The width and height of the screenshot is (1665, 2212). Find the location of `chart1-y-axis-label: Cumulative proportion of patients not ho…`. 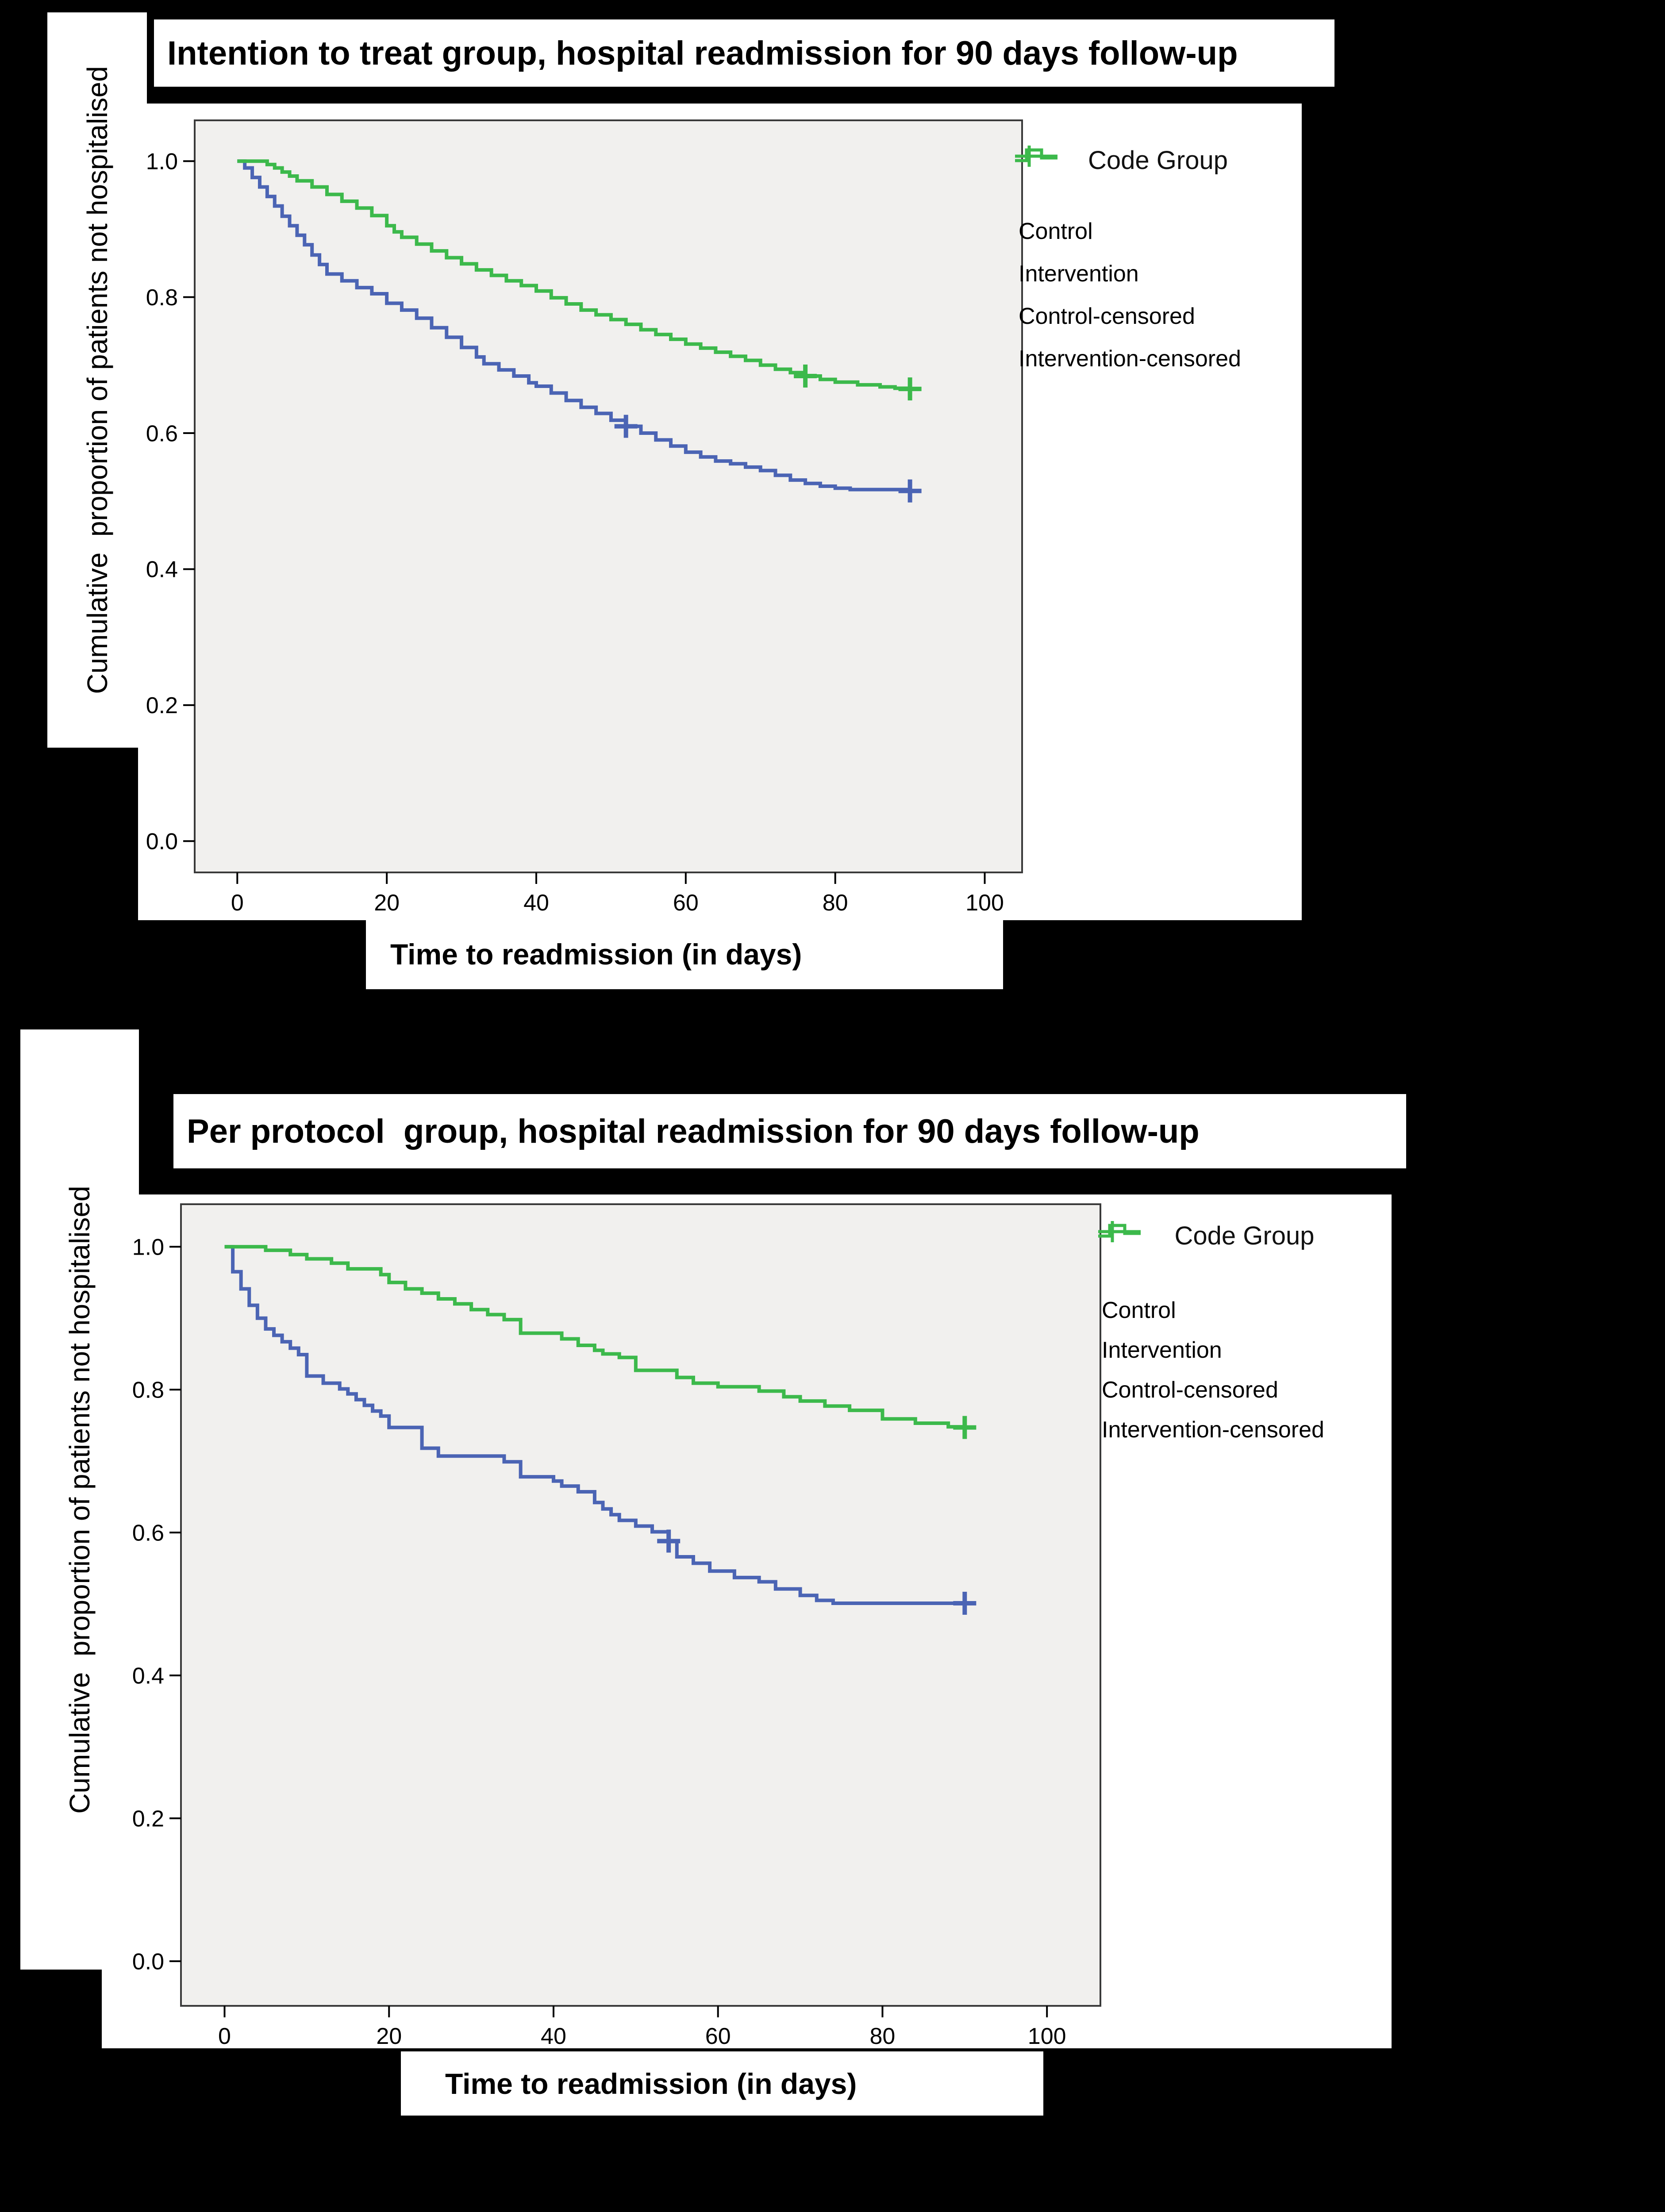

chart1-y-axis-label: Cumulative proportion of patients not ho… is located at coordinates (97, 380).